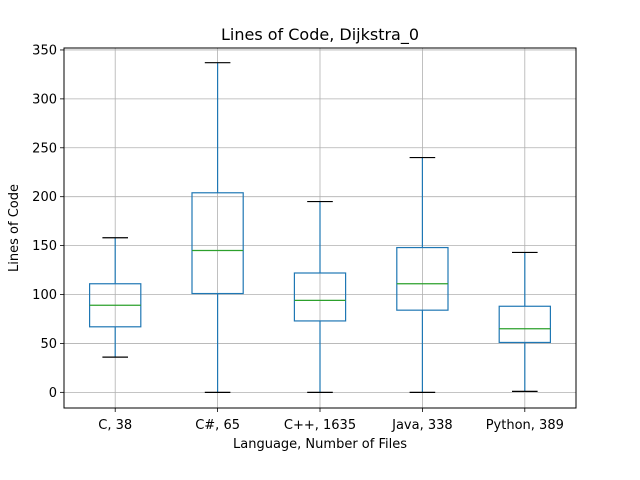 This screenshot has height=480, width=640. Describe the element at coordinates (53, 393) in the screenshot. I see `y-tick-label: 0` at that location.